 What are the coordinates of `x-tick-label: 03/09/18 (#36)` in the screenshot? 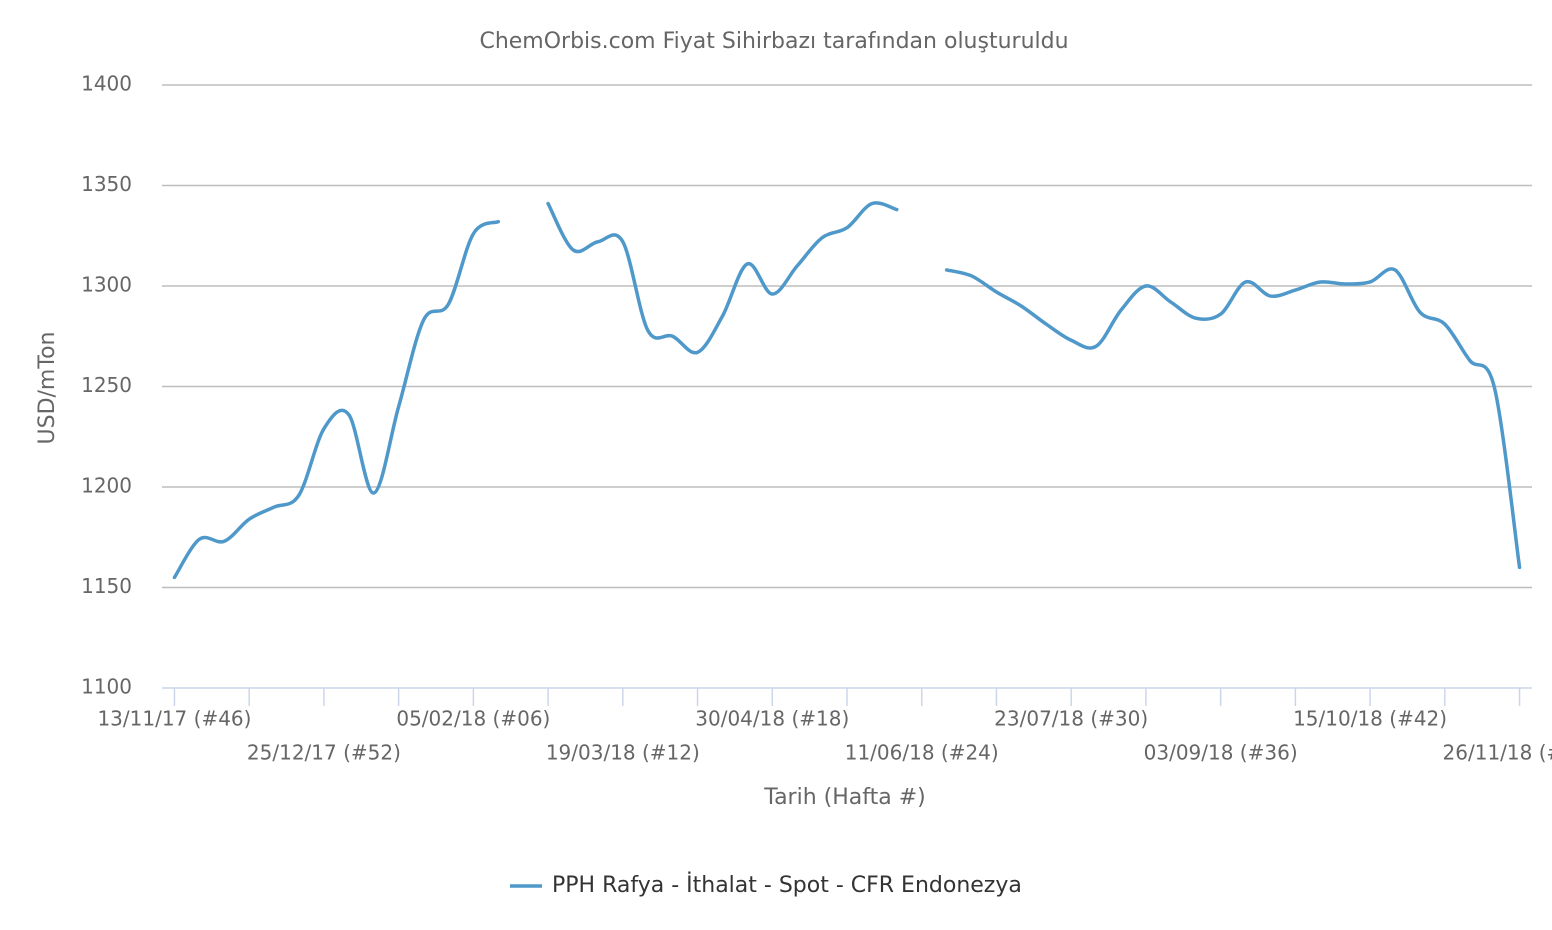 It's located at (1221, 753).